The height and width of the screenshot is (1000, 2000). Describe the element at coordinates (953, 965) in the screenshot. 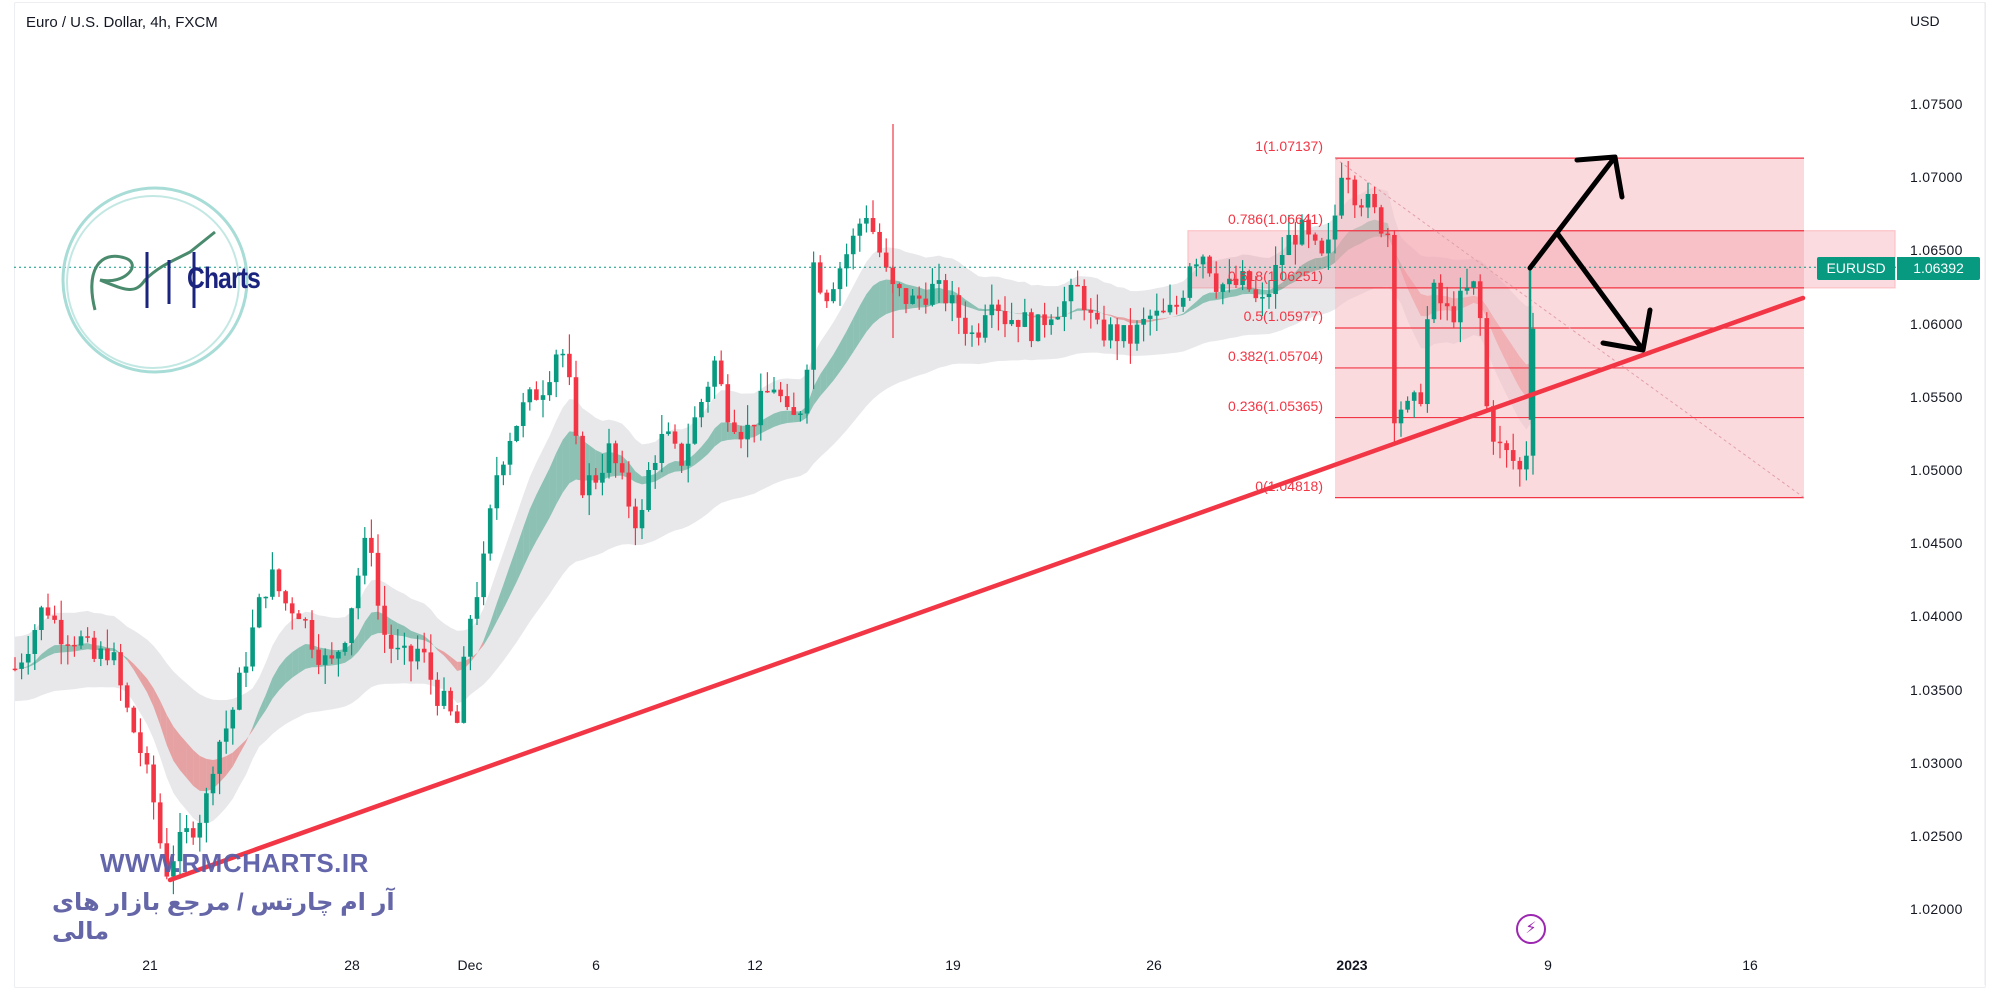

I see `time-tick: 19` at that location.